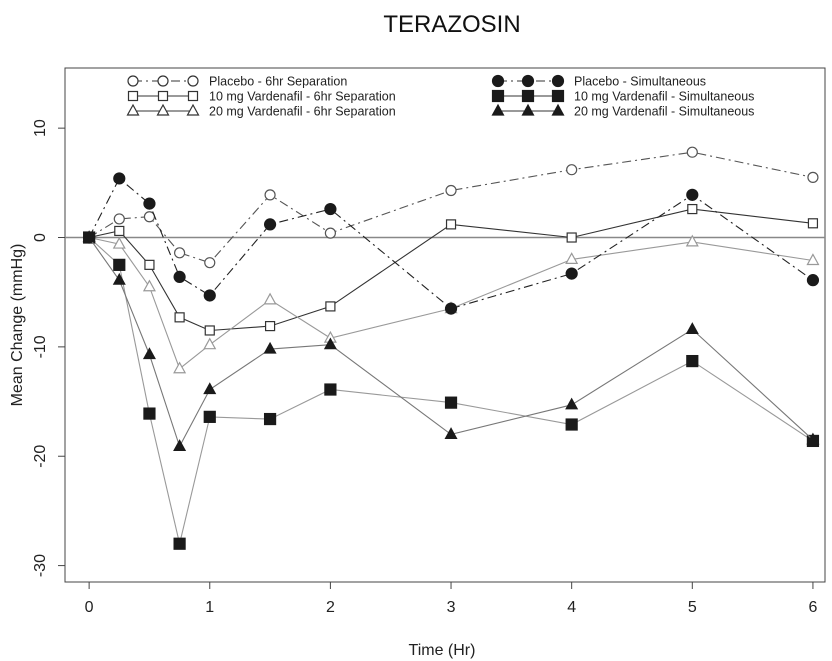 The image size is (832, 661). What do you see at coordinates (664, 112) in the screenshot?
I see `legend-label: 20 mg Vardenafil - Simultaneous` at bounding box center [664, 112].